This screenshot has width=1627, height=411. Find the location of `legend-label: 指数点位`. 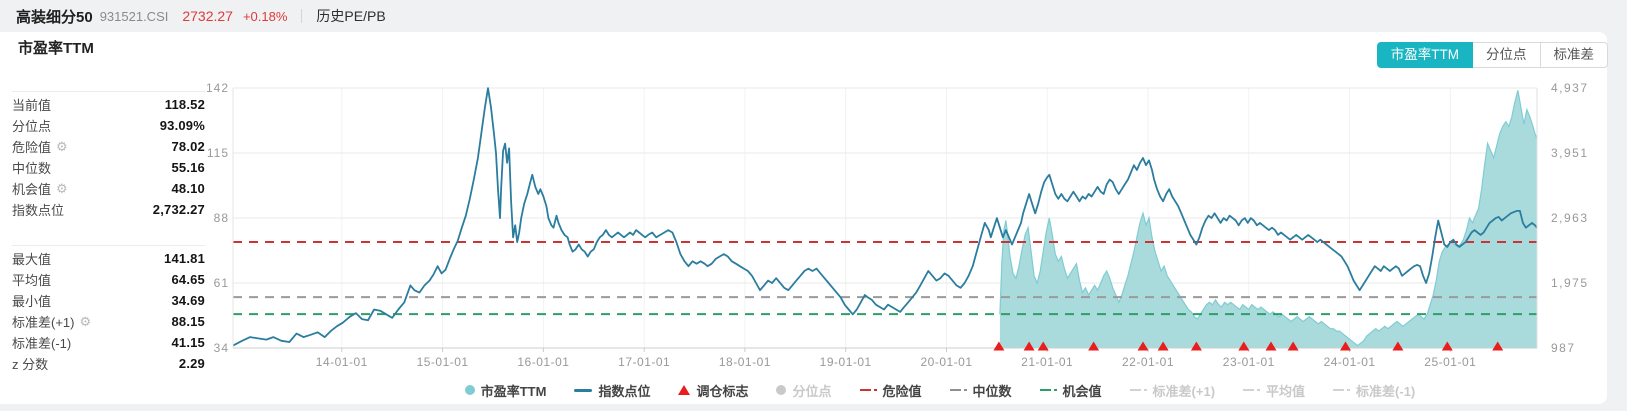

legend-label: 指数点位 is located at coordinates (624, 391).